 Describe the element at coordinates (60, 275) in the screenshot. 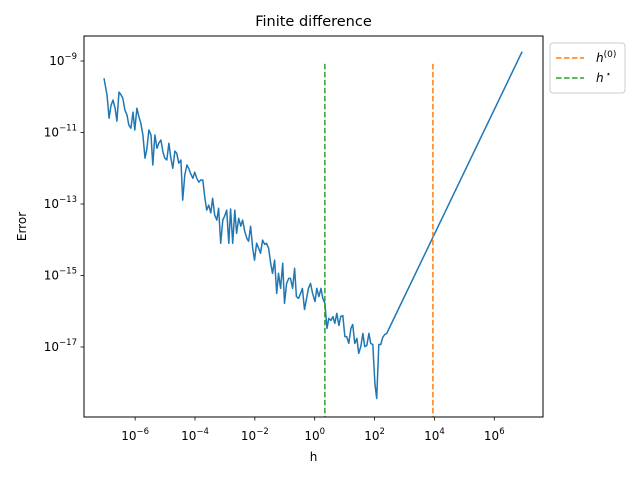

I see `y-tick-label: 10−15` at that location.